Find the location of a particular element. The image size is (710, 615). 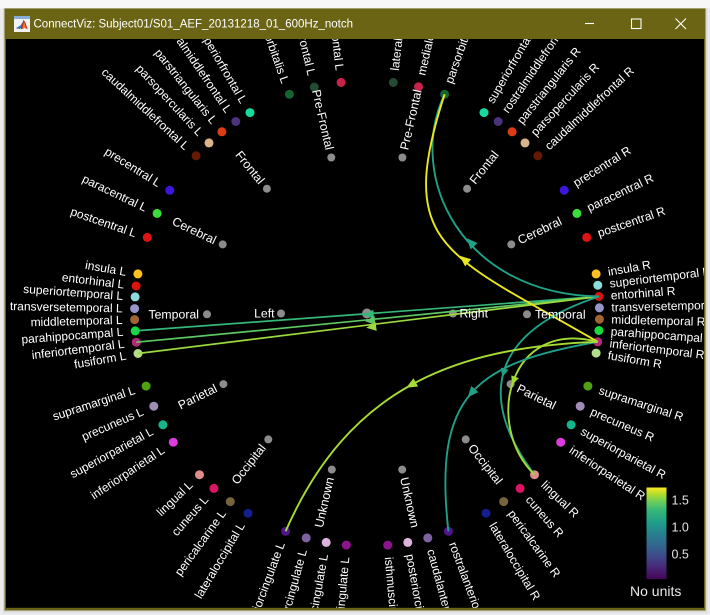

svg-text: middletemporal L is located at coordinates (76, 321).